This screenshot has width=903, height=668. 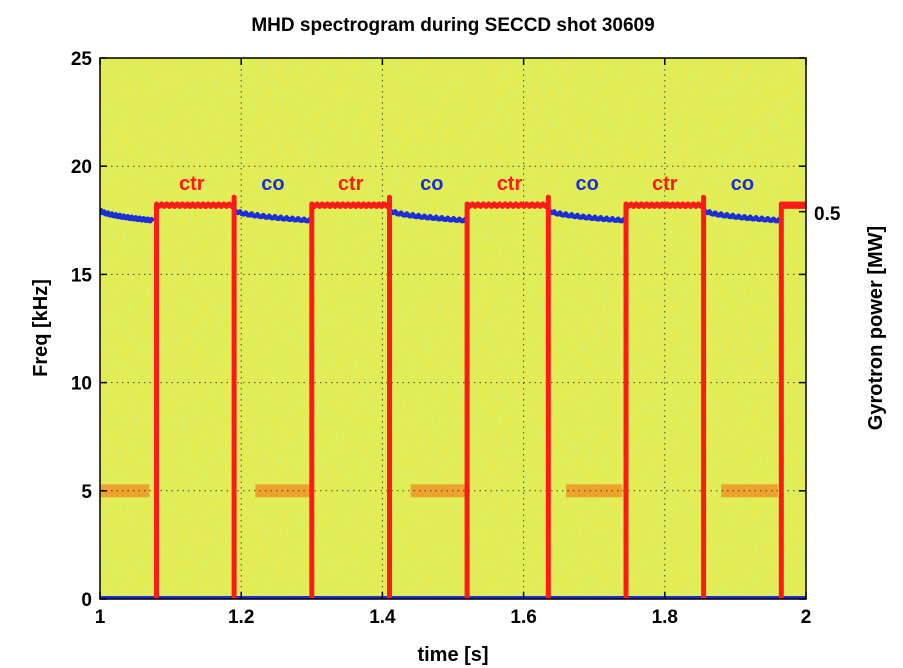 What do you see at coordinates (665, 617) in the screenshot?
I see `x-tick-label: 1.8` at bounding box center [665, 617].